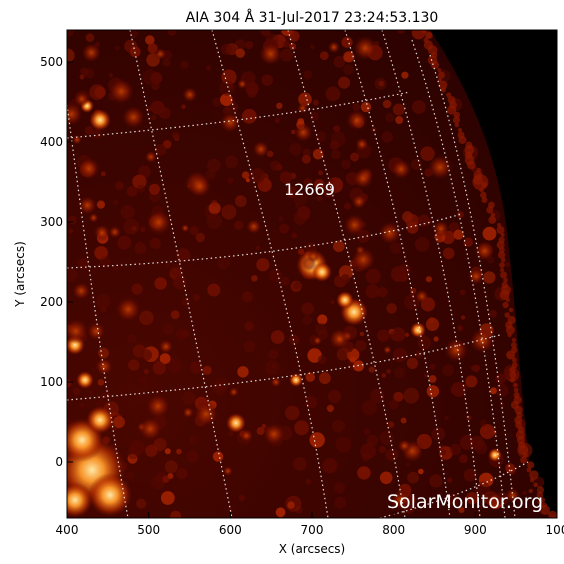 The width and height of the screenshot is (564, 564). What do you see at coordinates (67, 530) in the screenshot?
I see `x-tick-label: 400` at bounding box center [67, 530].